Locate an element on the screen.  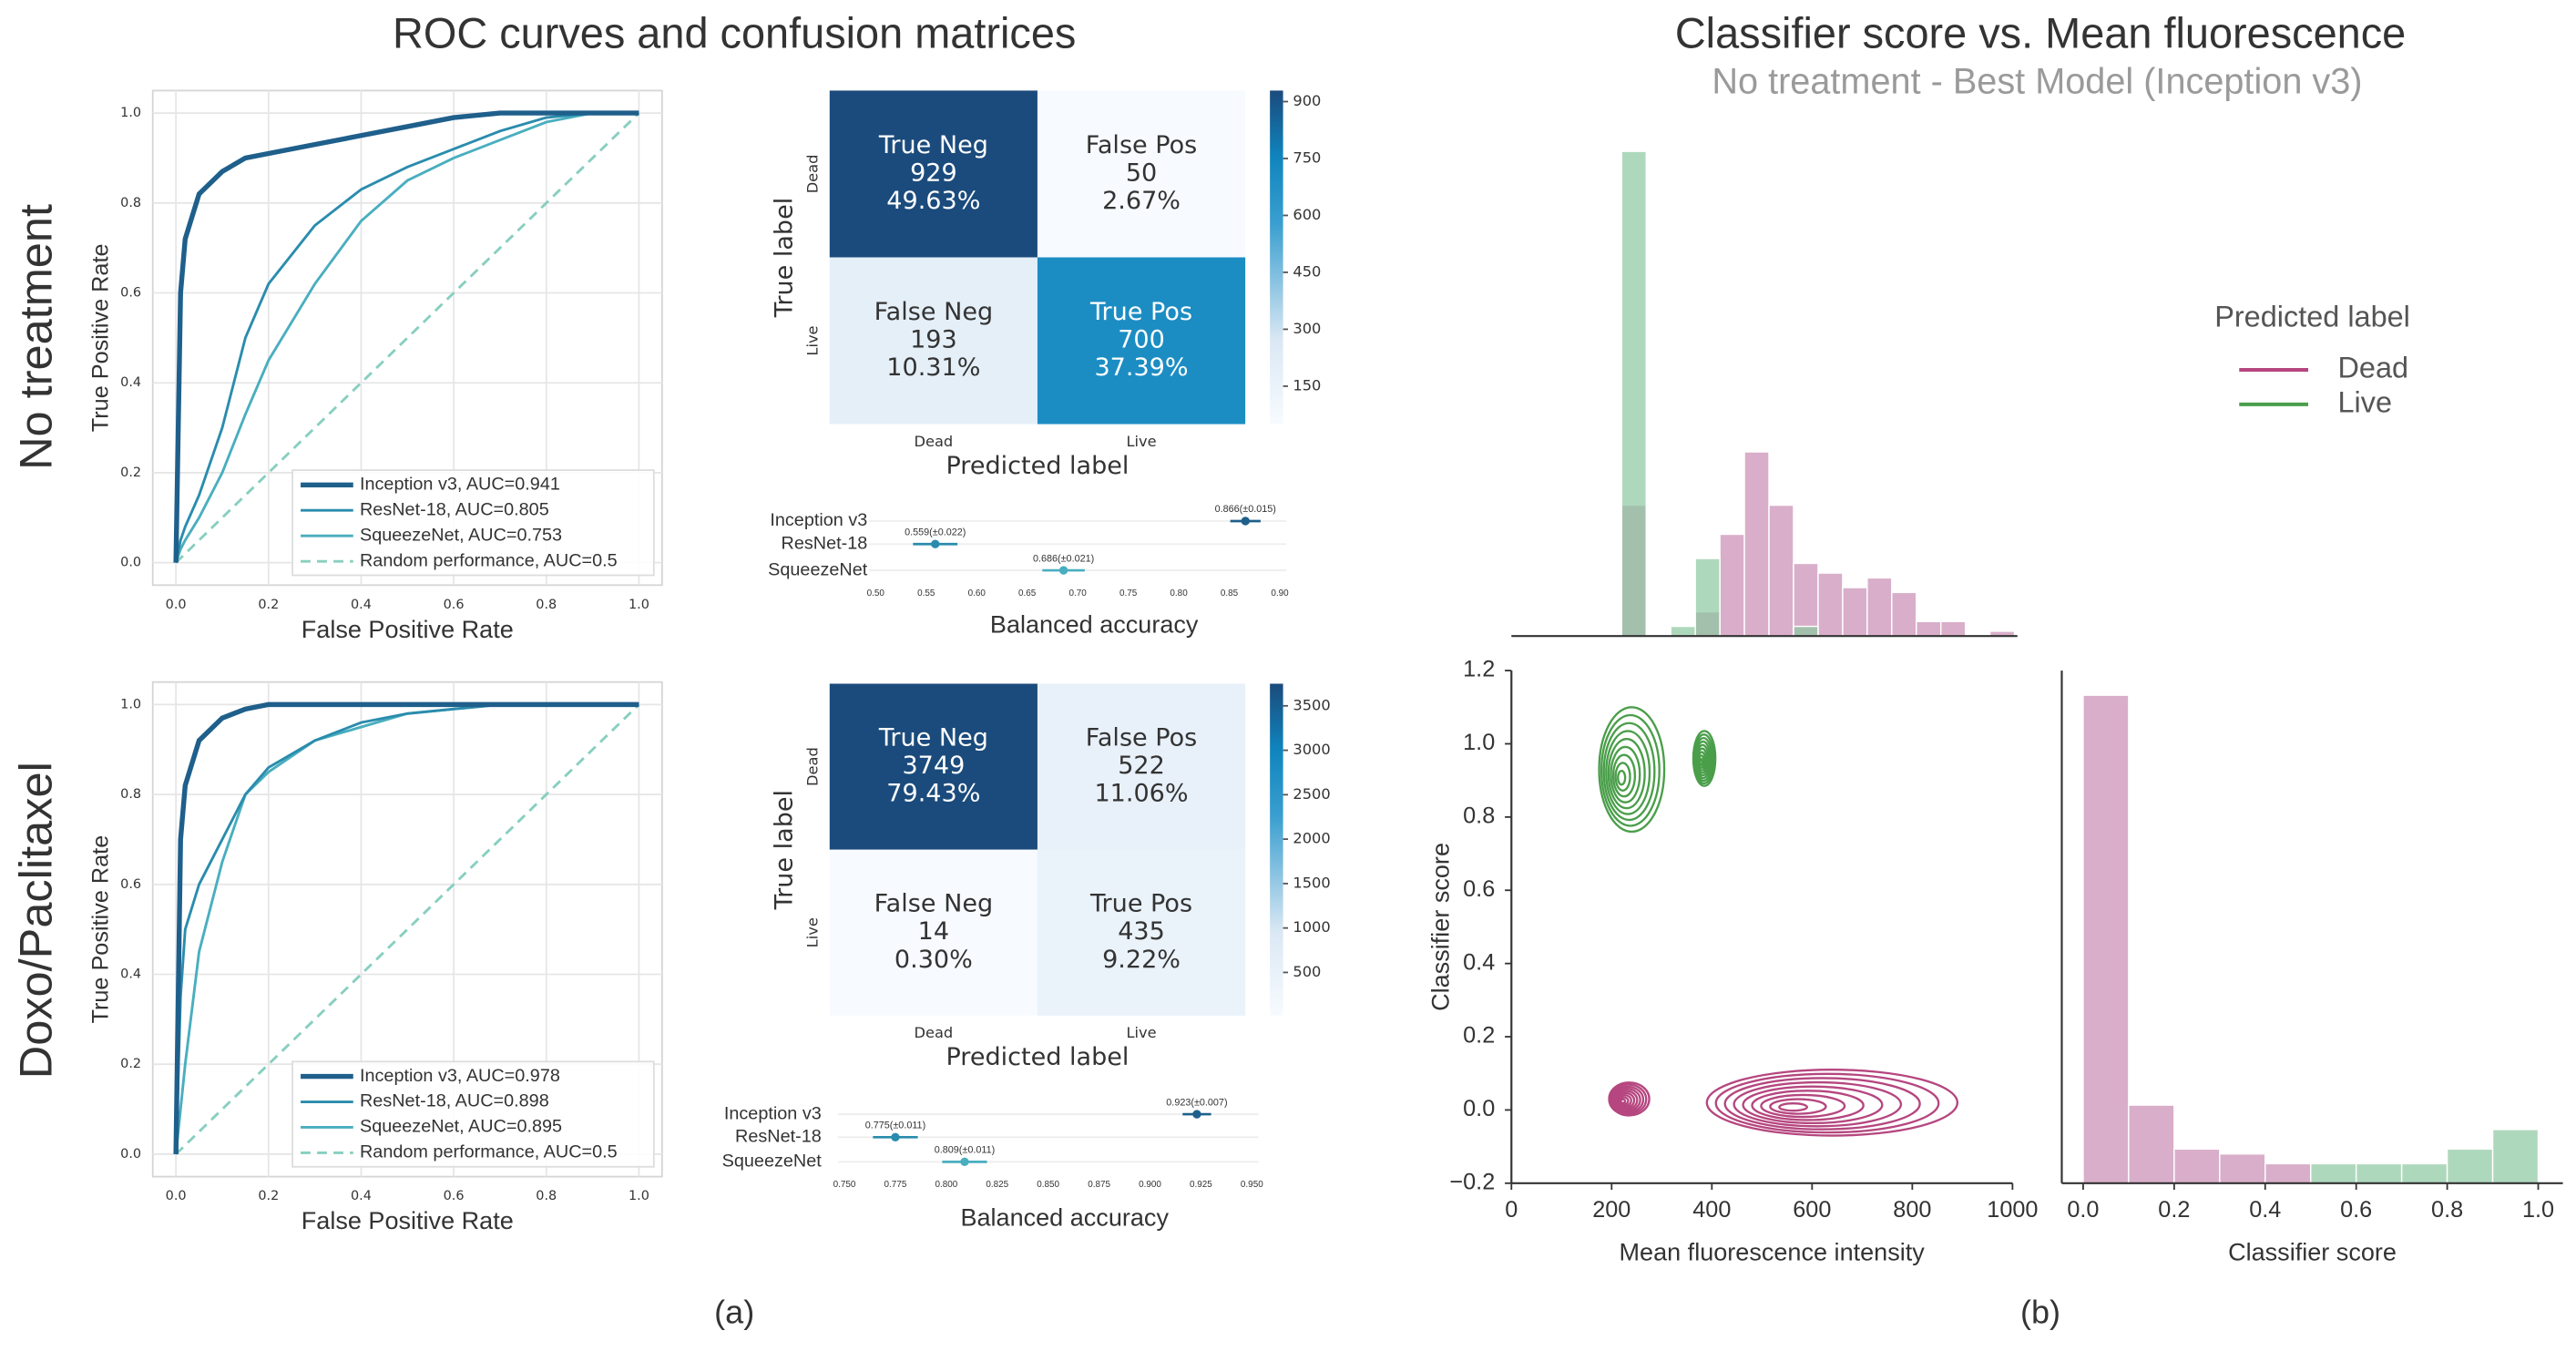
x-tick-label: 0.6 is located at coordinates (454, 605).